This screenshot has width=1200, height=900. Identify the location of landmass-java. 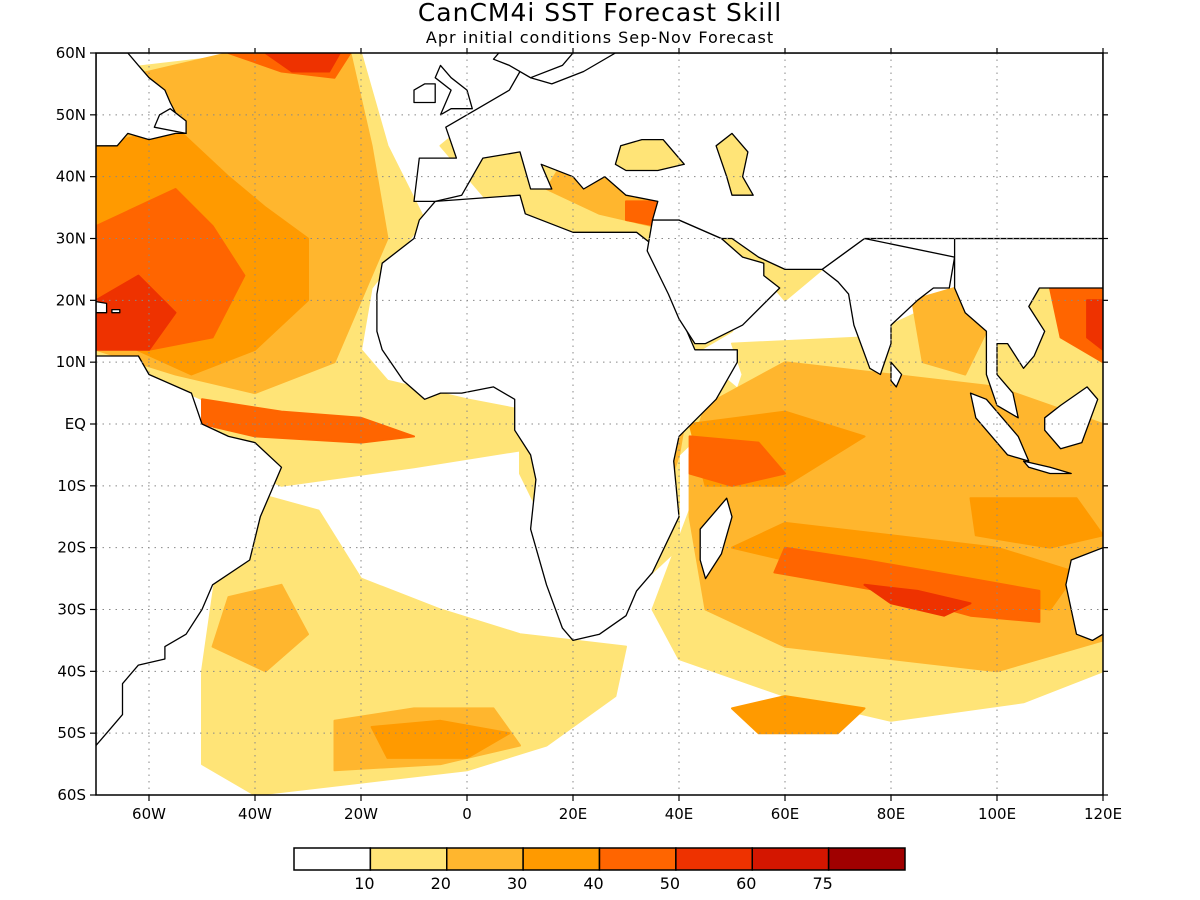
(1047, 467).